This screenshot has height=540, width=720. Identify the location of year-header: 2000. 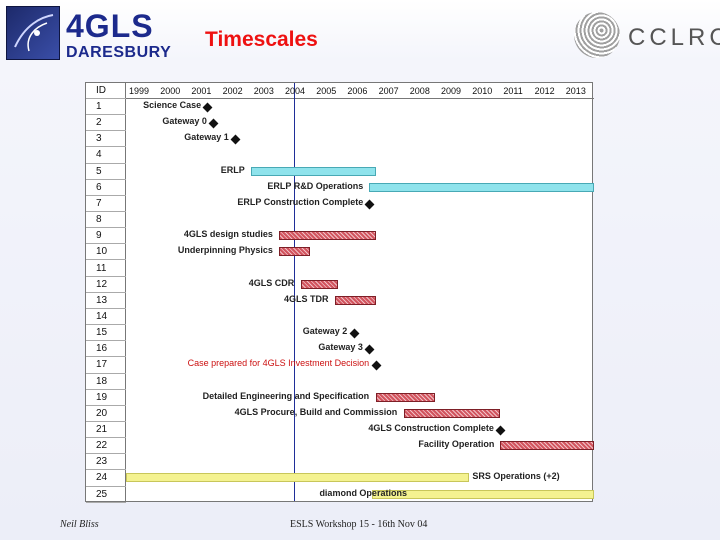
(170, 91).